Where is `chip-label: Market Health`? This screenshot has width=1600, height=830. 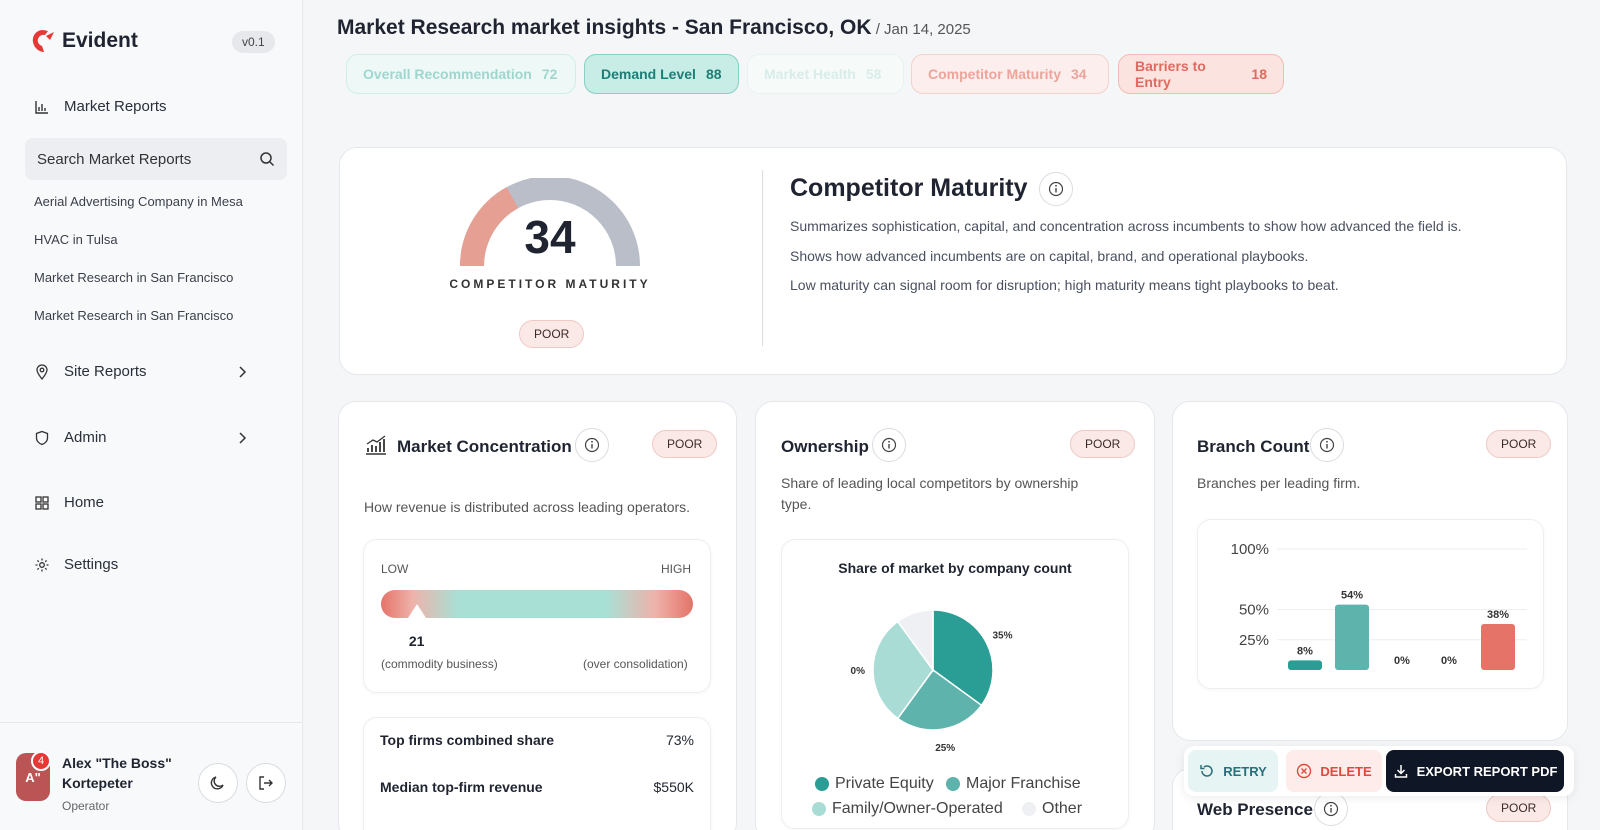
chip-label: Market Health is located at coordinates (810, 74).